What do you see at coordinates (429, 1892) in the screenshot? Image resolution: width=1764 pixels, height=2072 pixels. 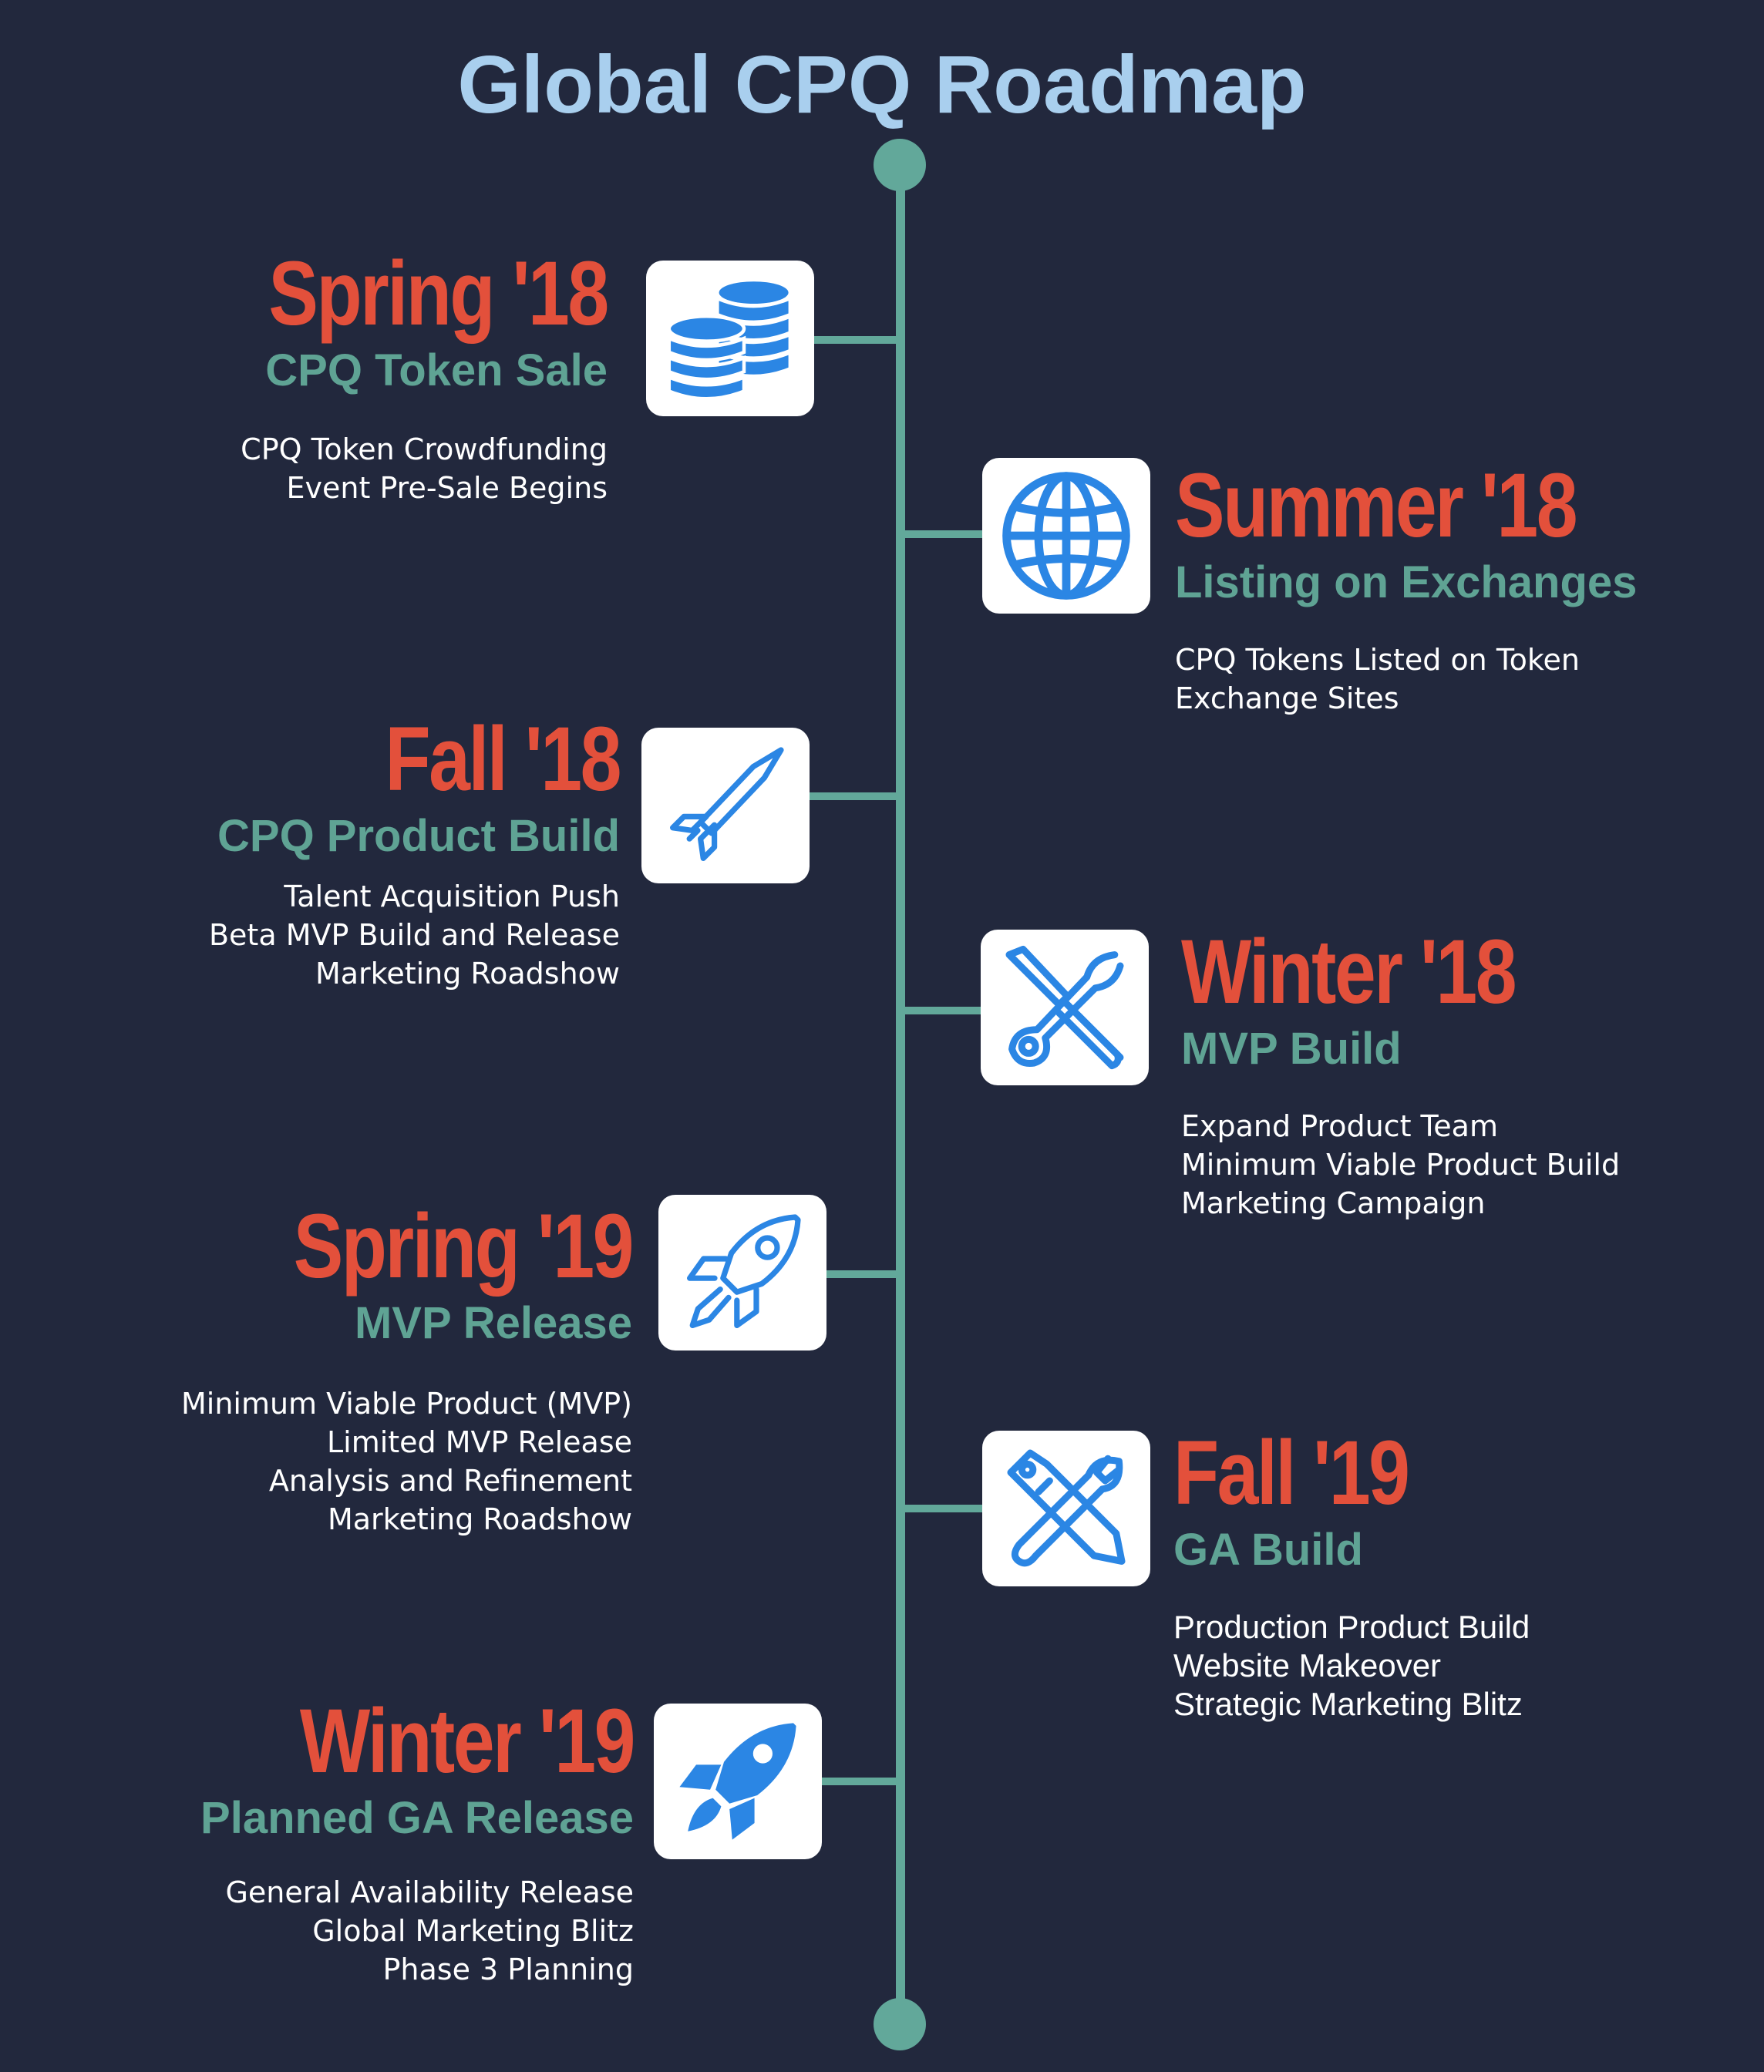 I see `detail-line: General Availability Release` at bounding box center [429, 1892].